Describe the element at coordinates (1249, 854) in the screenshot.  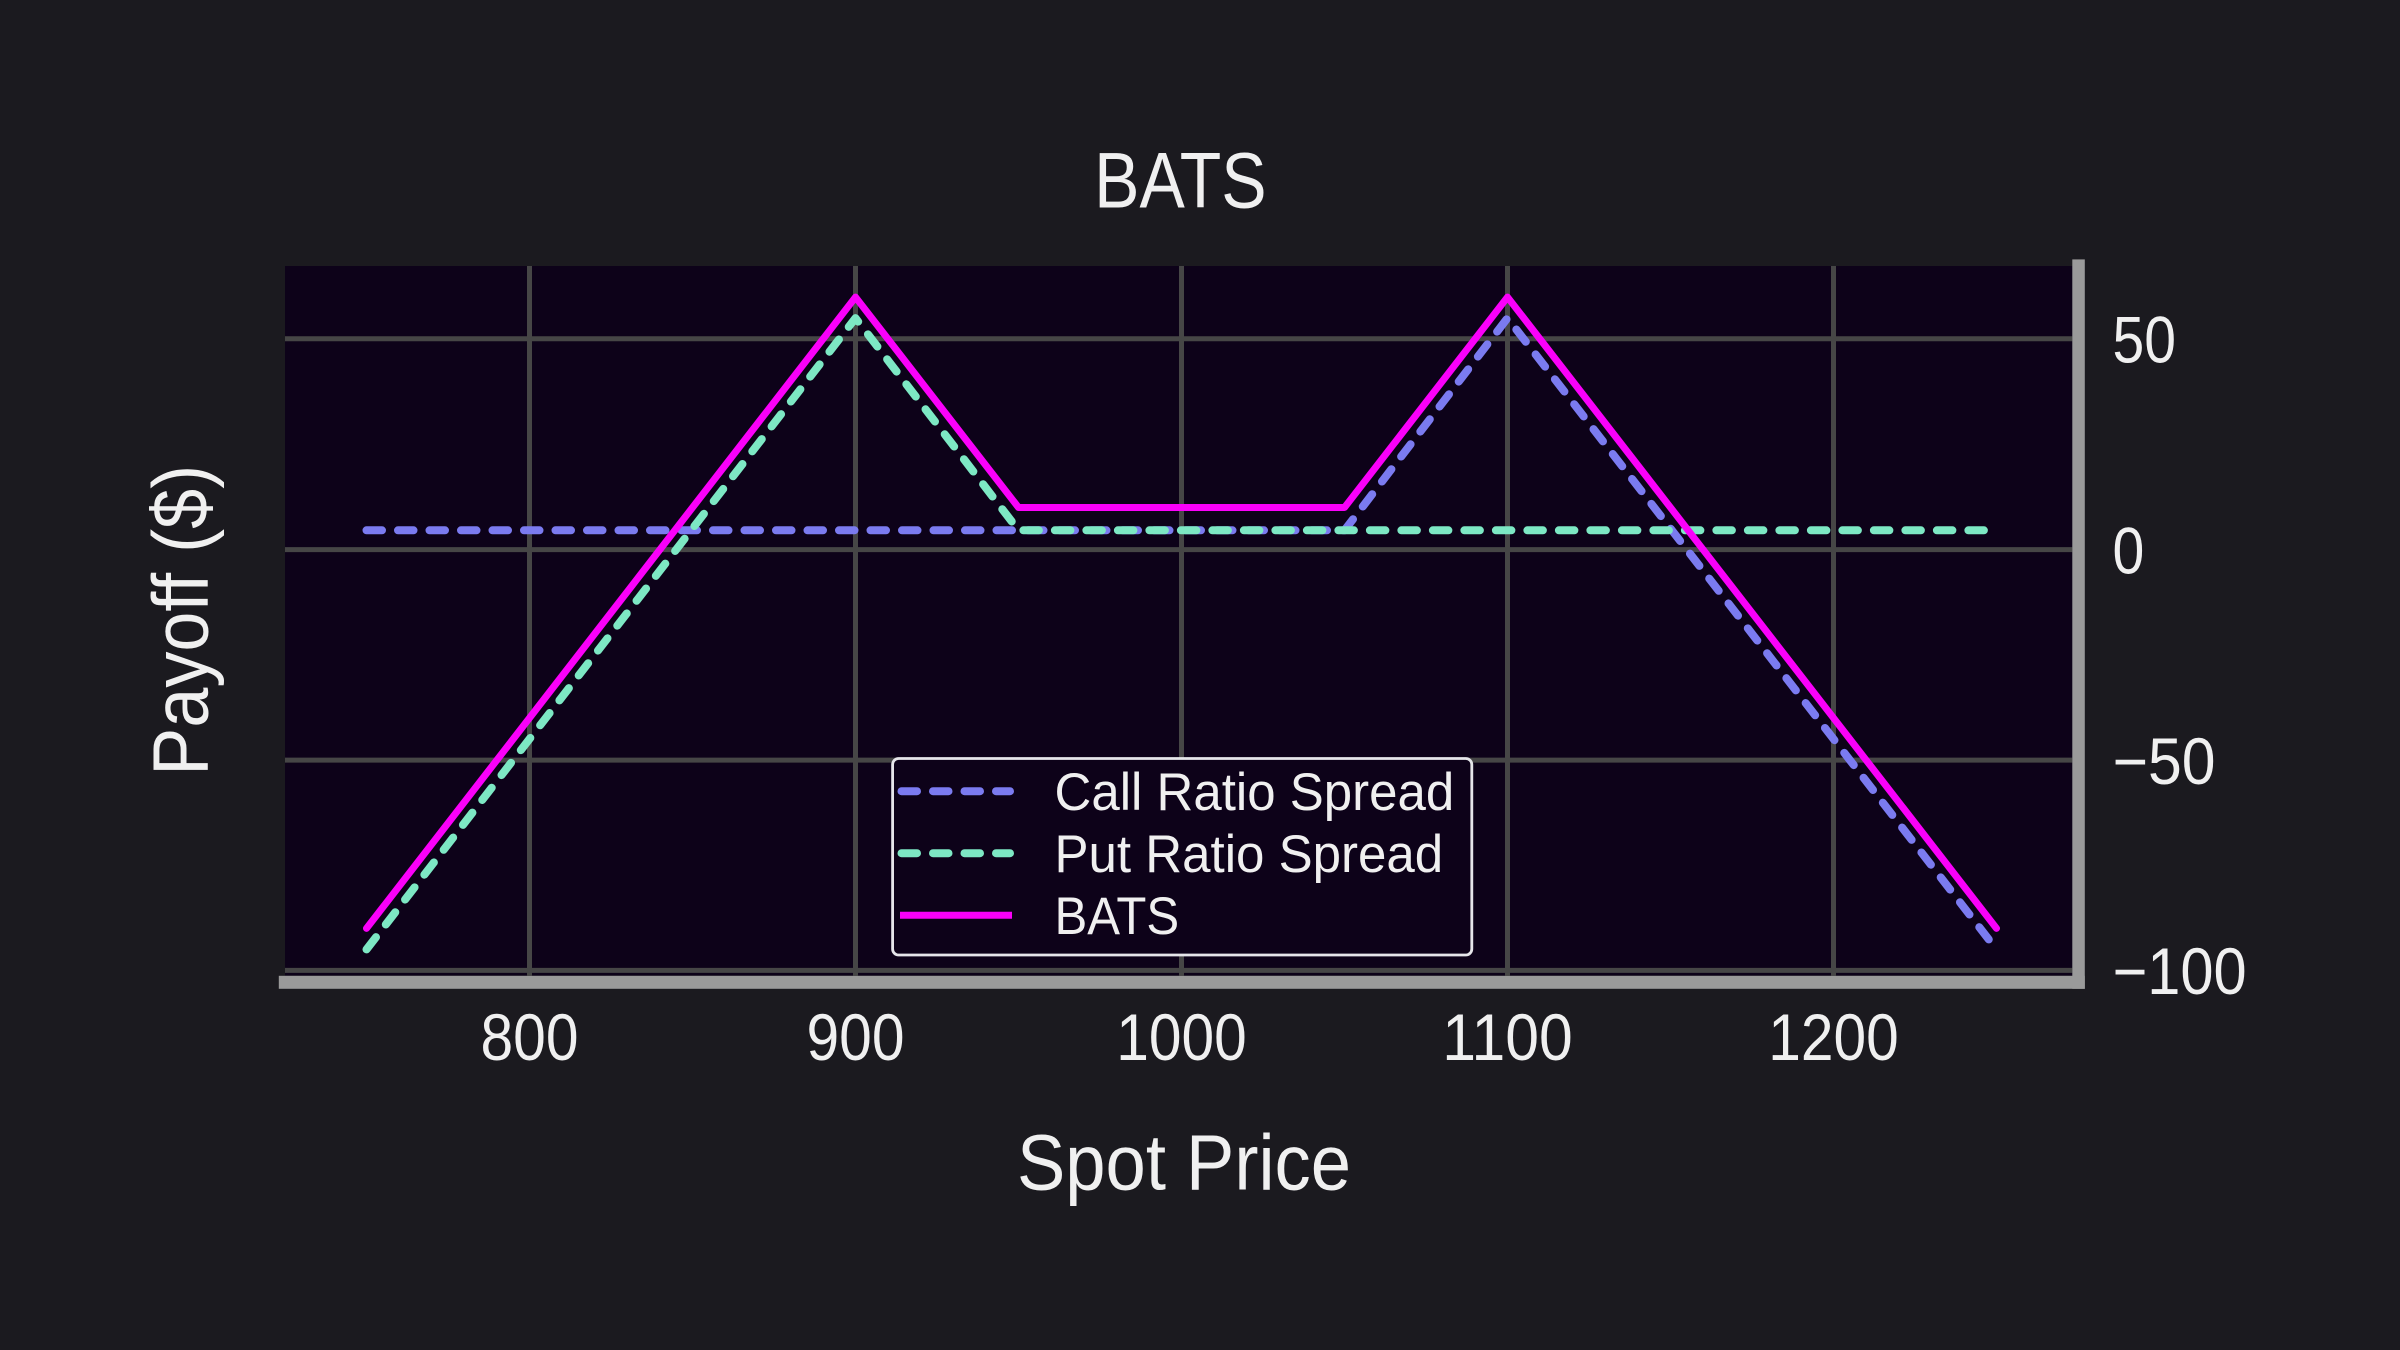
I see `svg-text: Put Ratio Spread` at that location.